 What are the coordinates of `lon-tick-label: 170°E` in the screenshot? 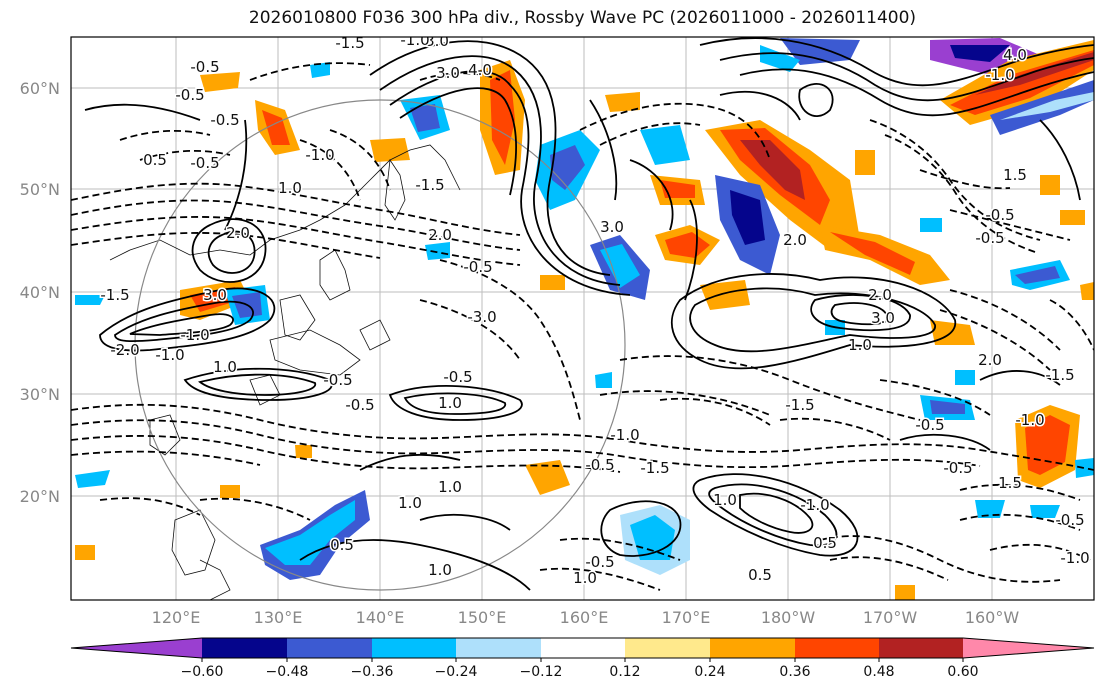 It's located at (686, 617).